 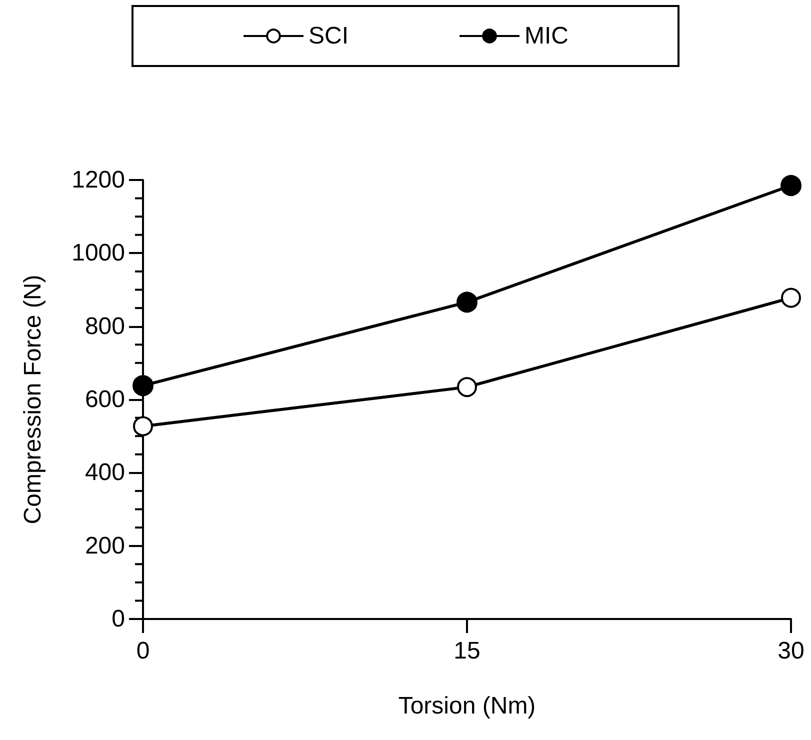 I want to click on legend-label: MIC, so click(x=546, y=36).